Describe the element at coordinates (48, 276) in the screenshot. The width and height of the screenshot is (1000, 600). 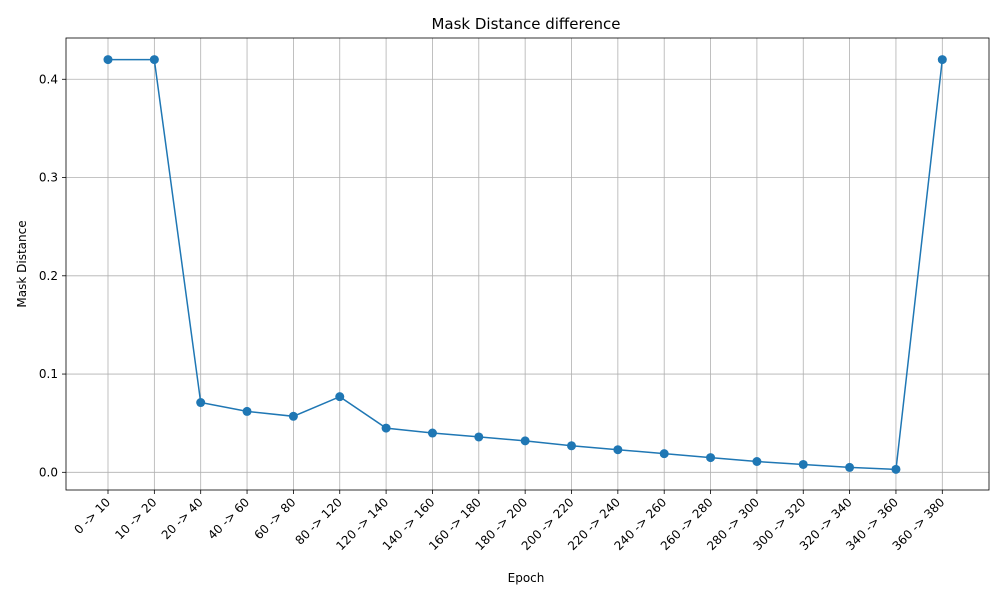
I see `y-tick-label: 0.2` at that location.